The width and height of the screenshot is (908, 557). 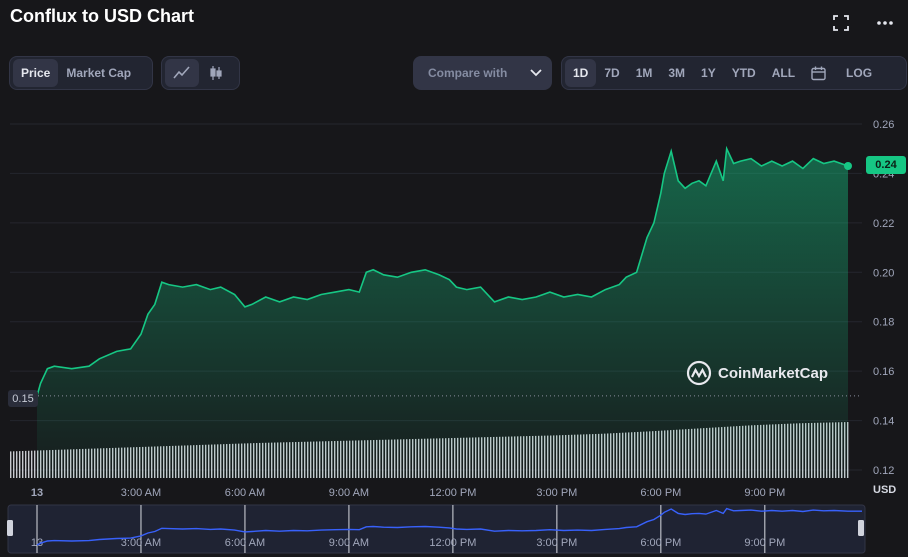 What do you see at coordinates (556, 493) in the screenshot?
I see `x-tick-label: 3:00 PM` at bounding box center [556, 493].